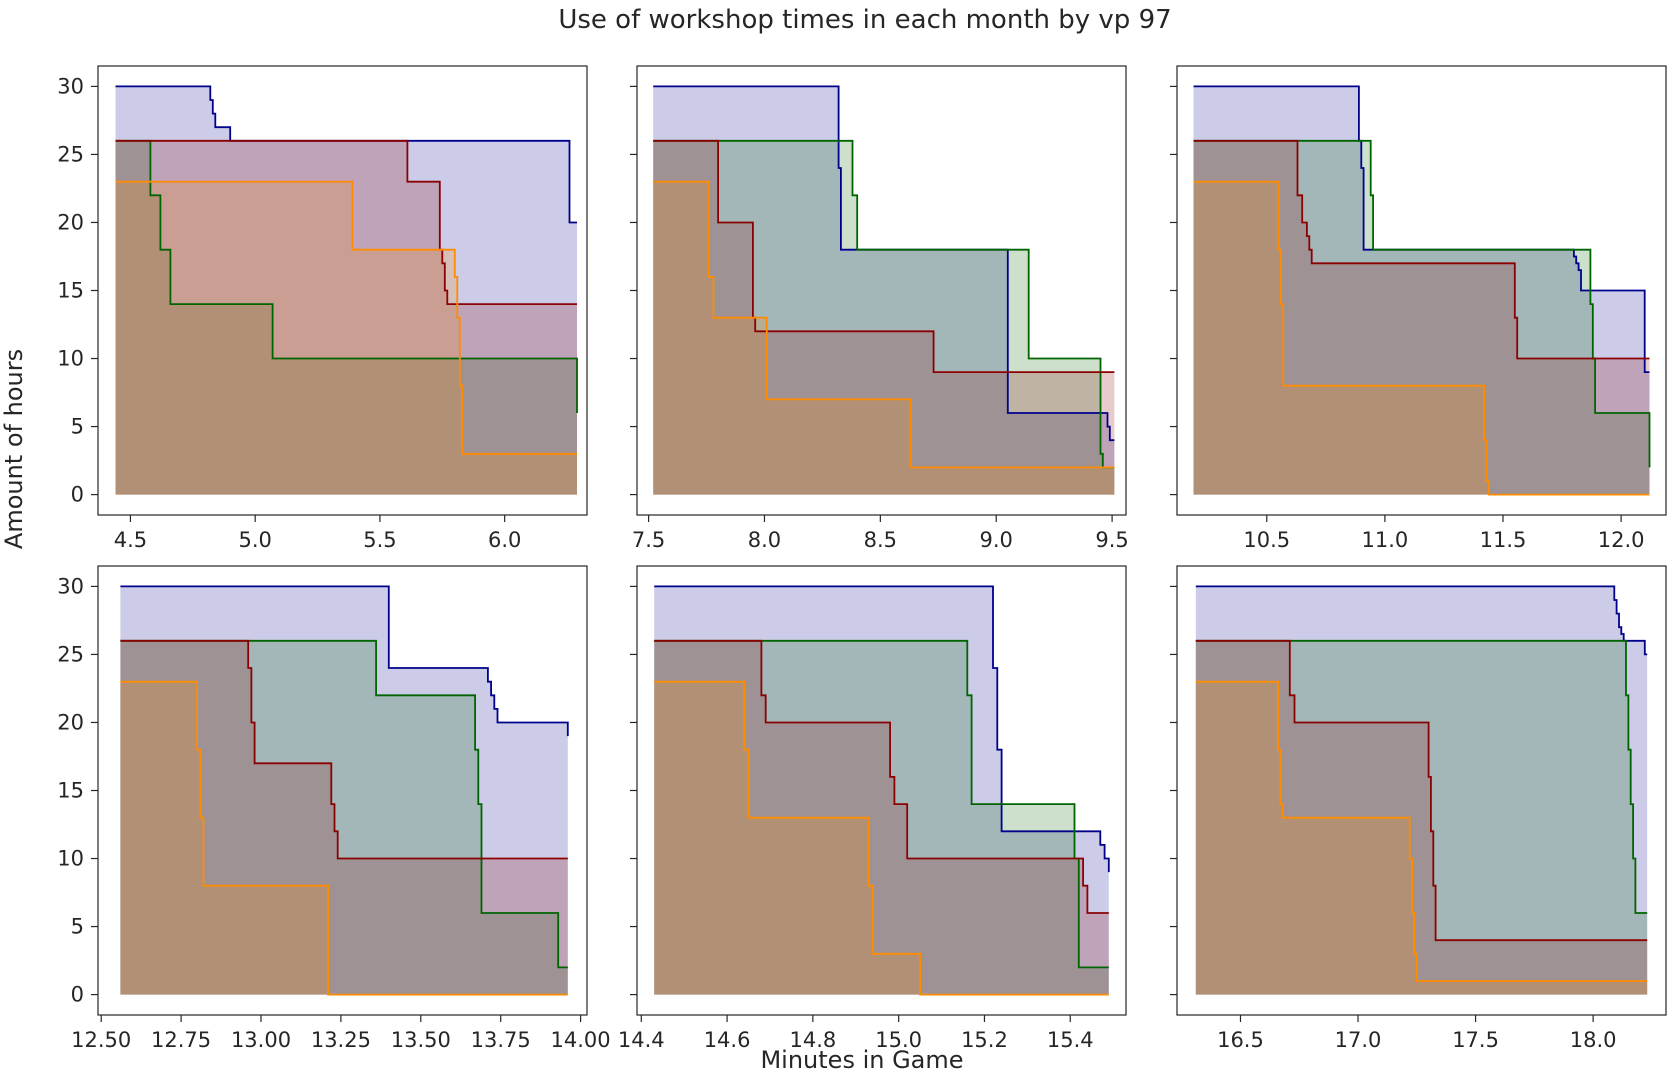  I want to click on panel-6-series-1-area, so click(1421, 790).